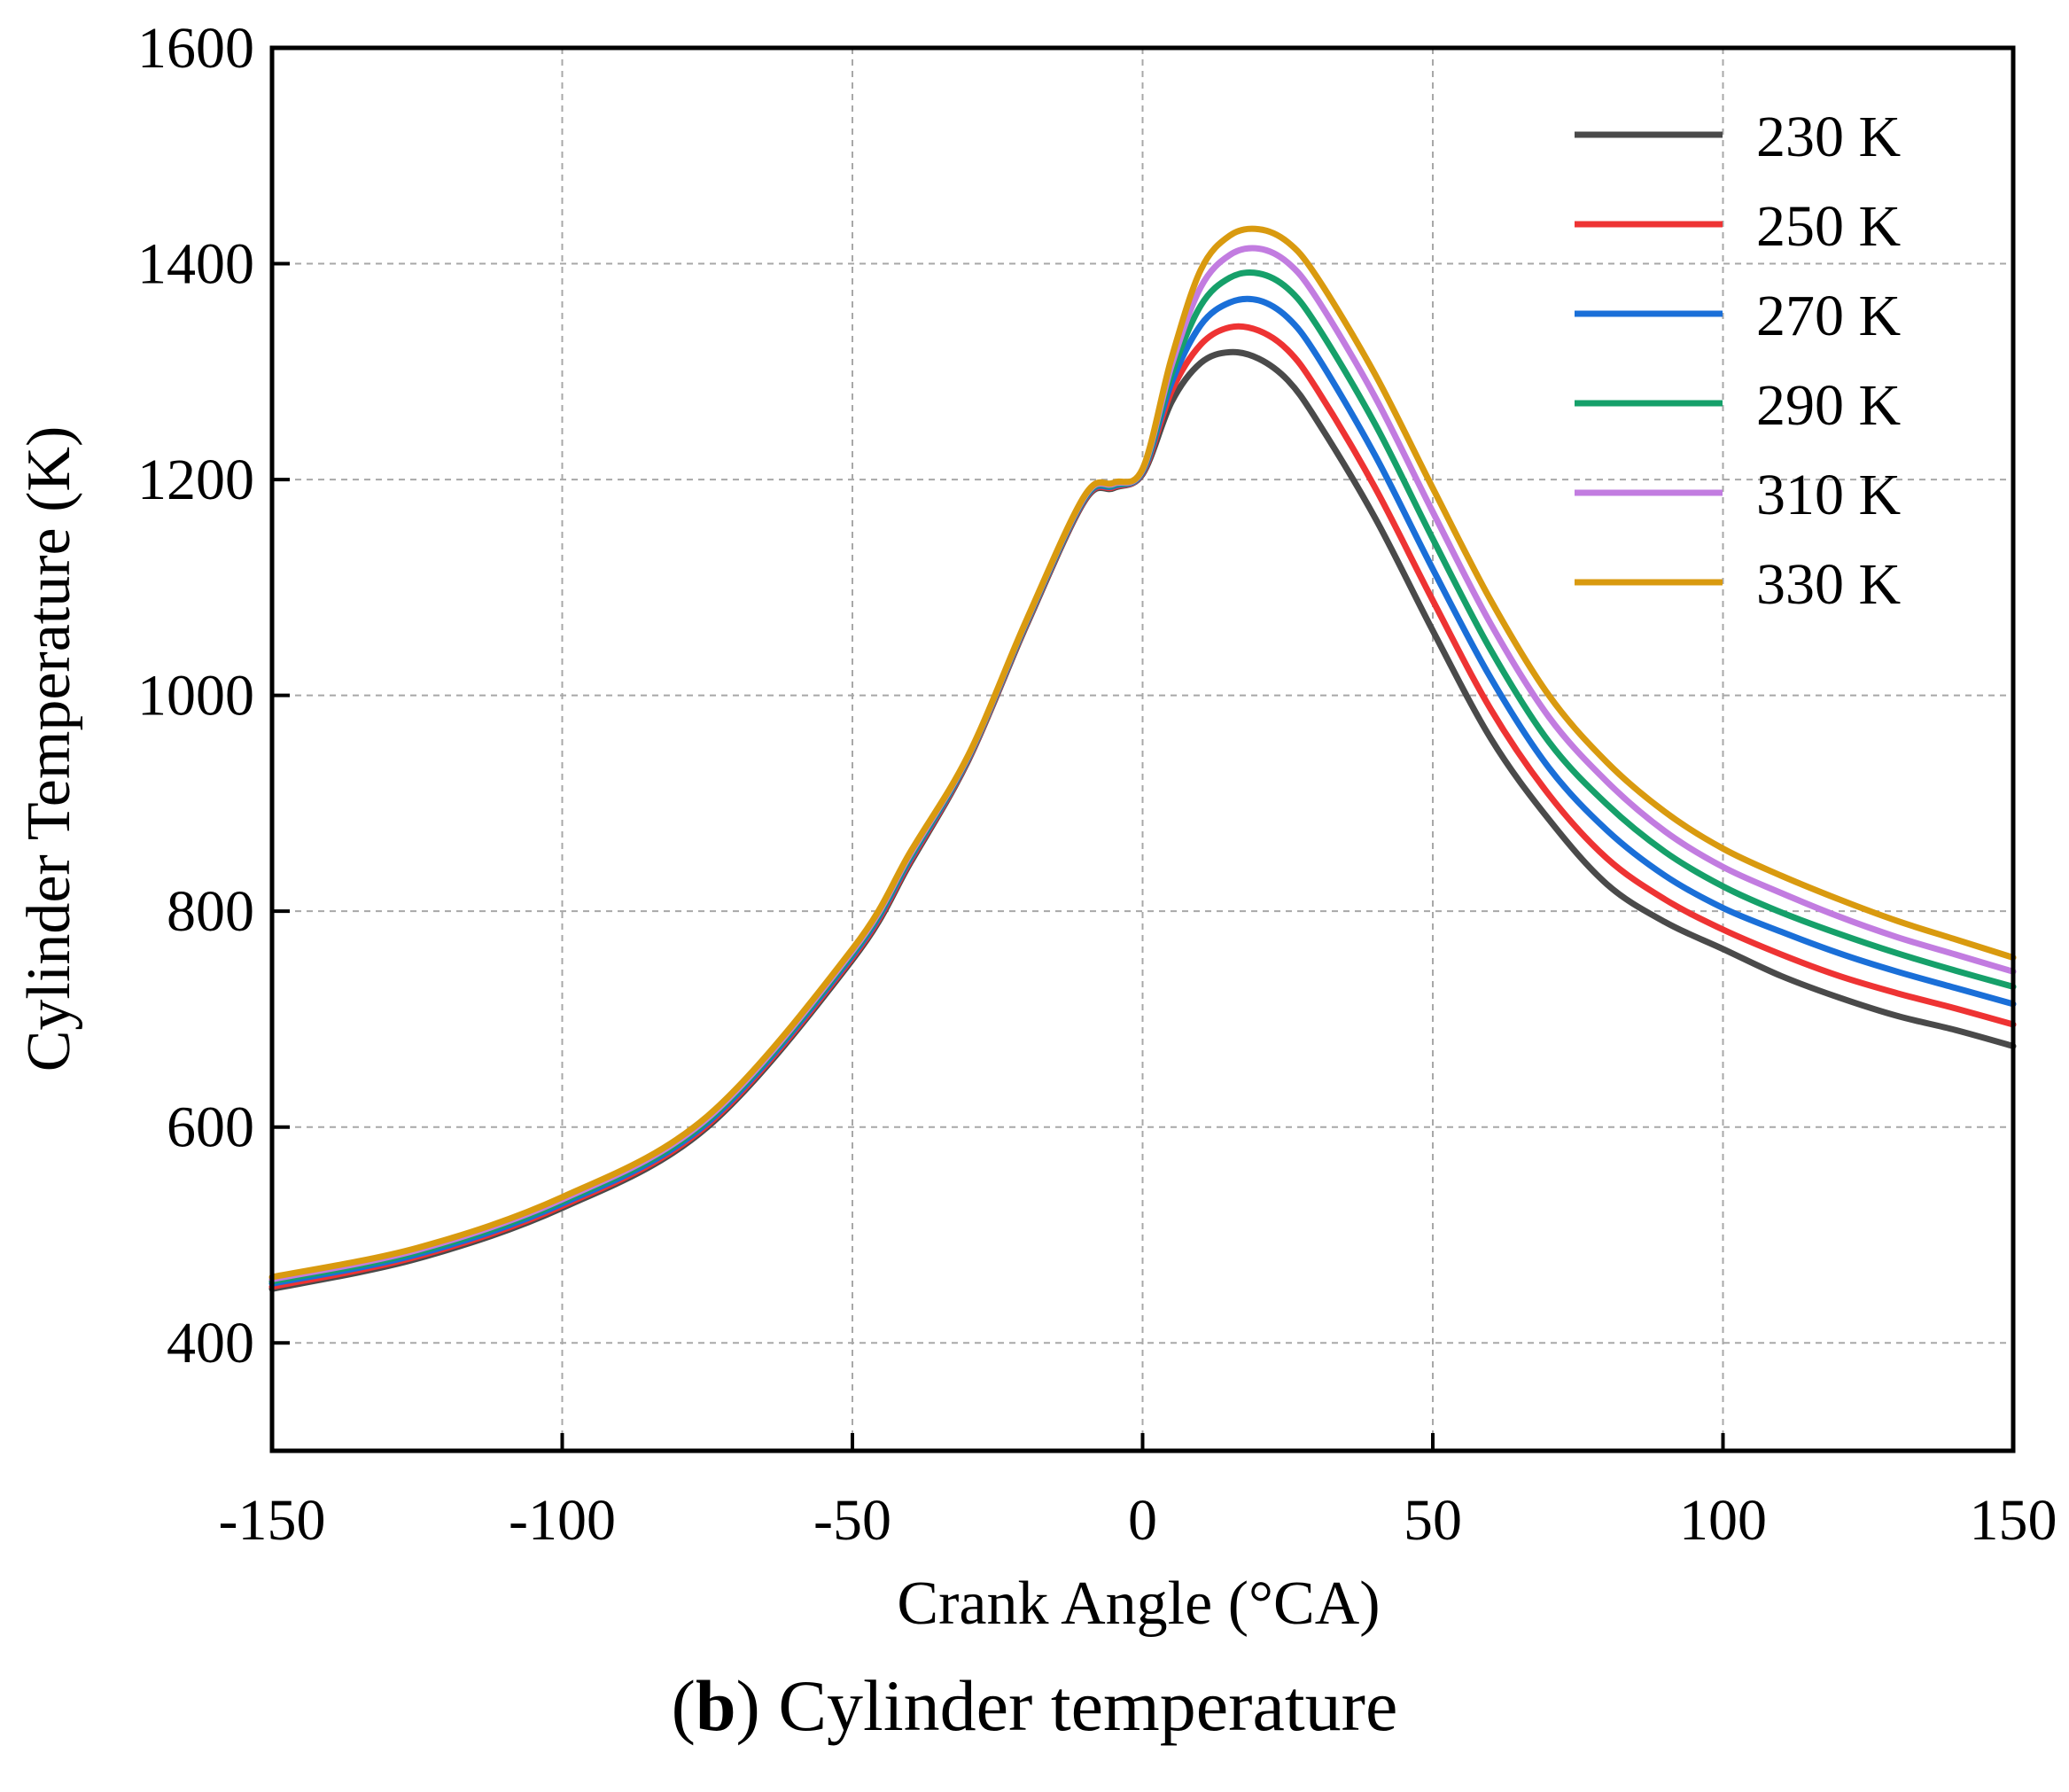 The width and height of the screenshot is (2069, 1792). Describe the element at coordinates (49, 749) in the screenshot. I see `y-axis-title: Cylinder Temperature (K)` at that location.